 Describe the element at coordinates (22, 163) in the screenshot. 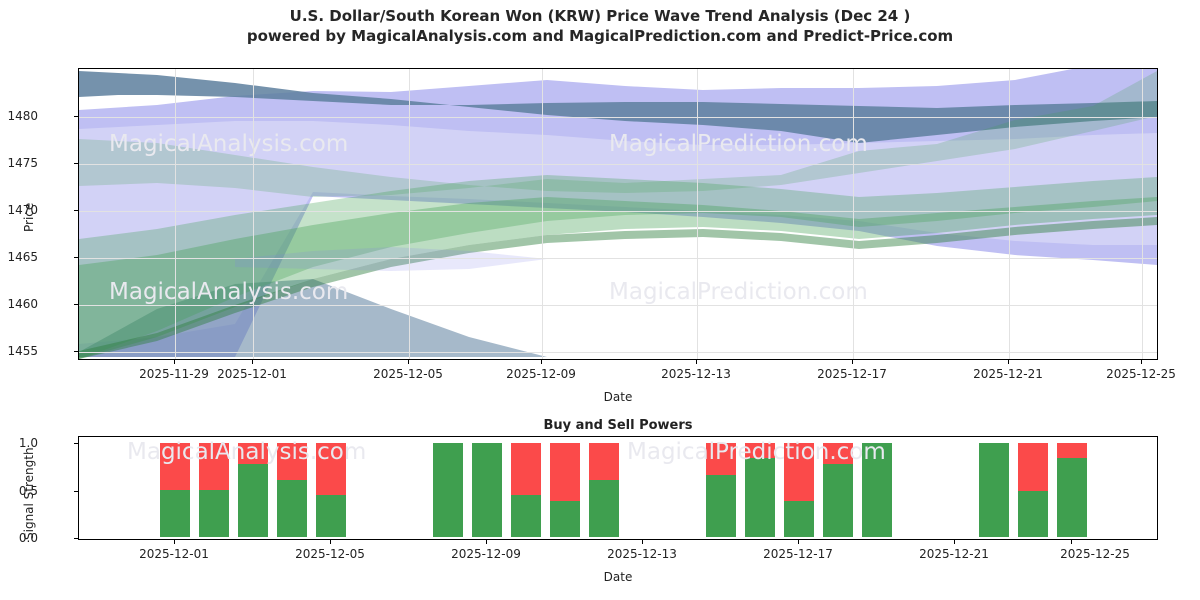

I see `y-tick-label: 1475` at that location.